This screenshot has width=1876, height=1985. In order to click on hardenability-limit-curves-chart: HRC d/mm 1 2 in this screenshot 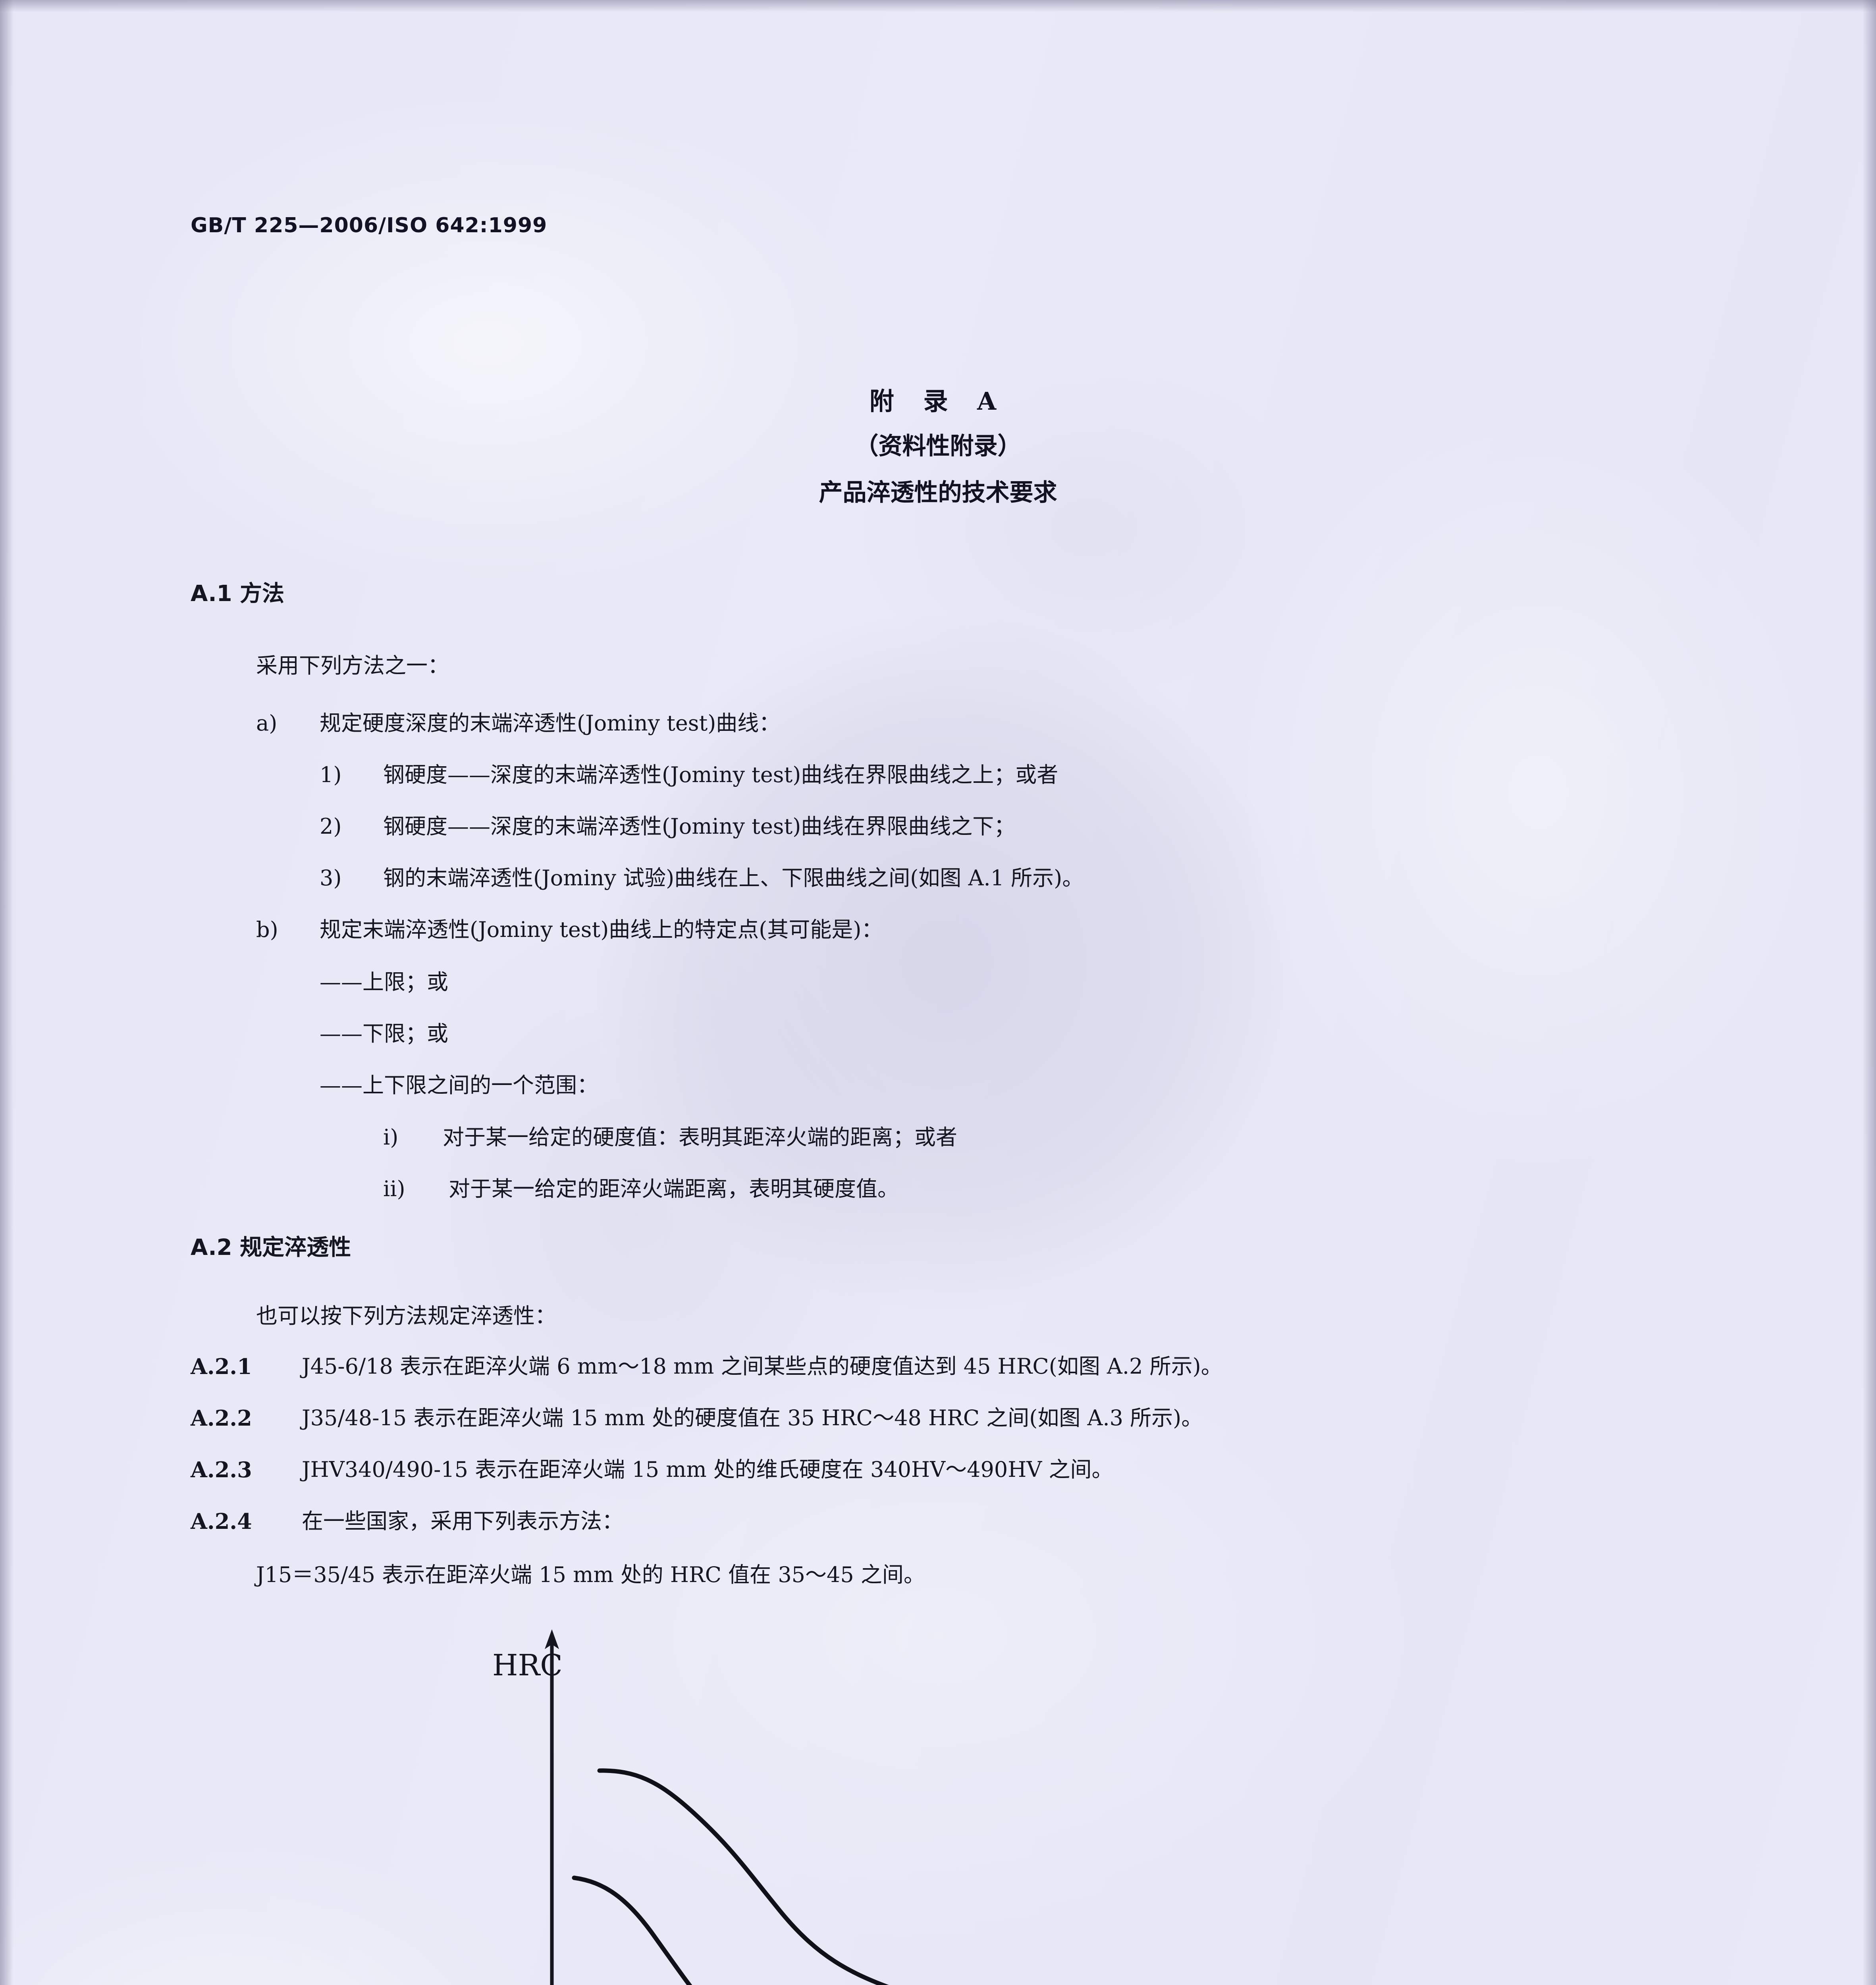, I will do `click(690, 1807)`.